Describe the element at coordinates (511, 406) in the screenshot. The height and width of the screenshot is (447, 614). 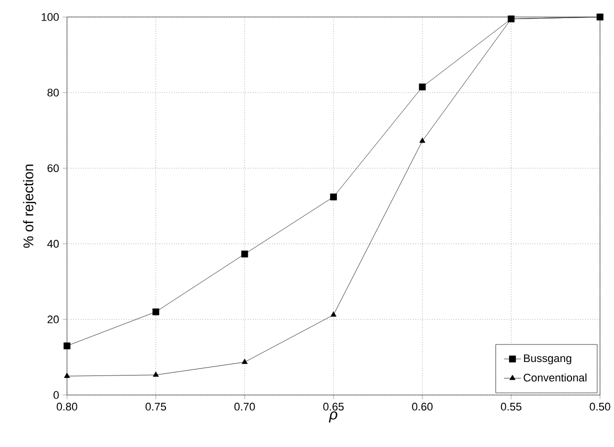
I see `x-tick-label: 0.55` at that location.